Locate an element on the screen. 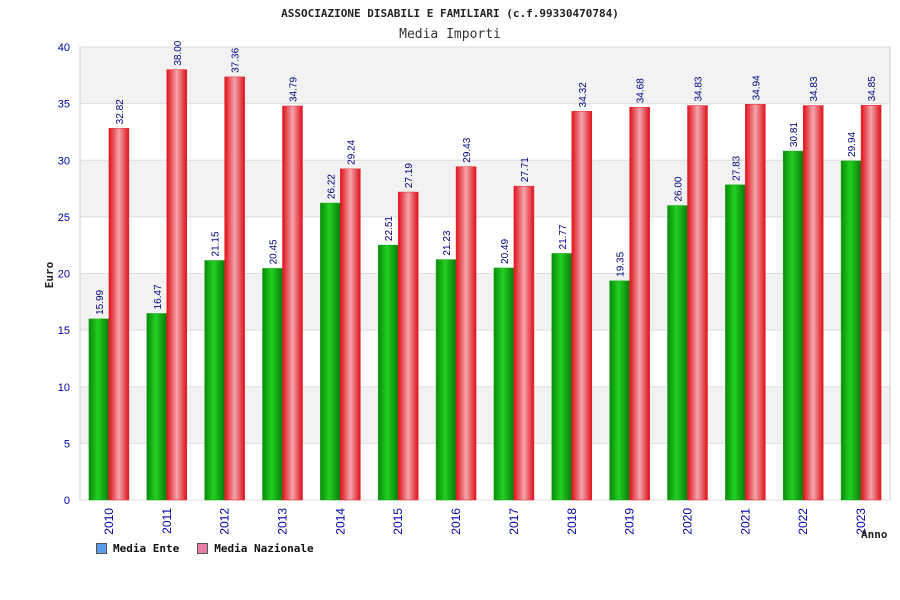  bar-media-nazionale-2018 is located at coordinates (582, 306).